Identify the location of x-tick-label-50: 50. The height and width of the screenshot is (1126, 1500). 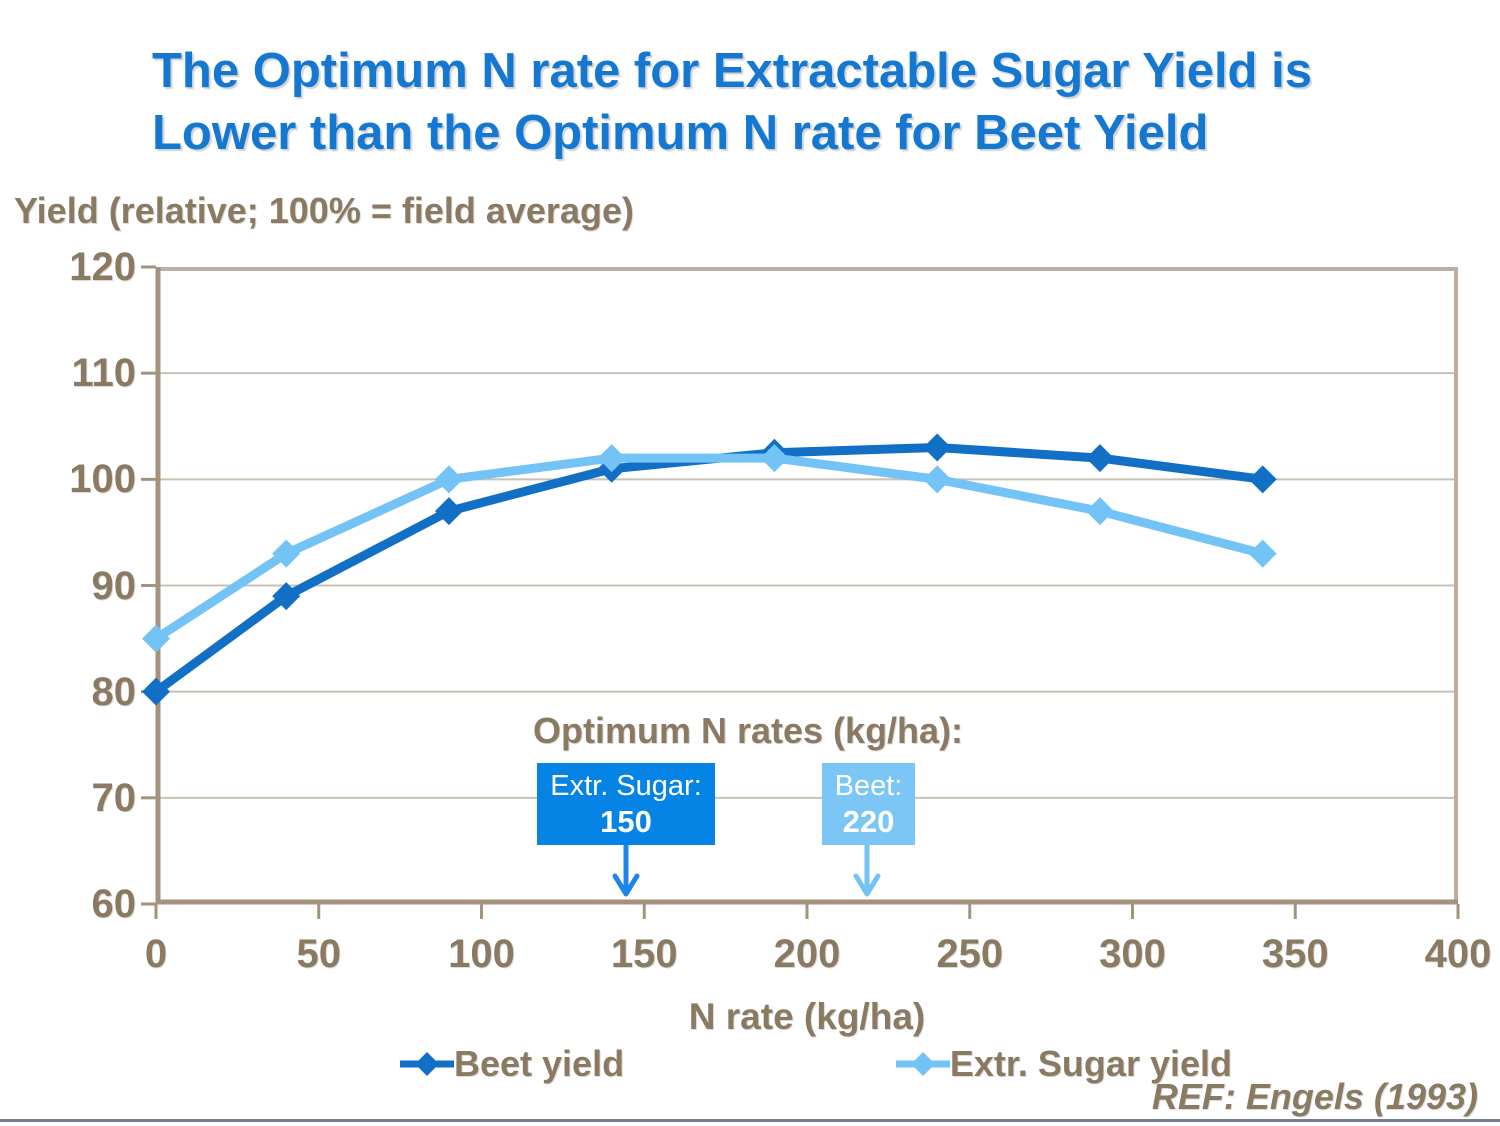
(319, 954).